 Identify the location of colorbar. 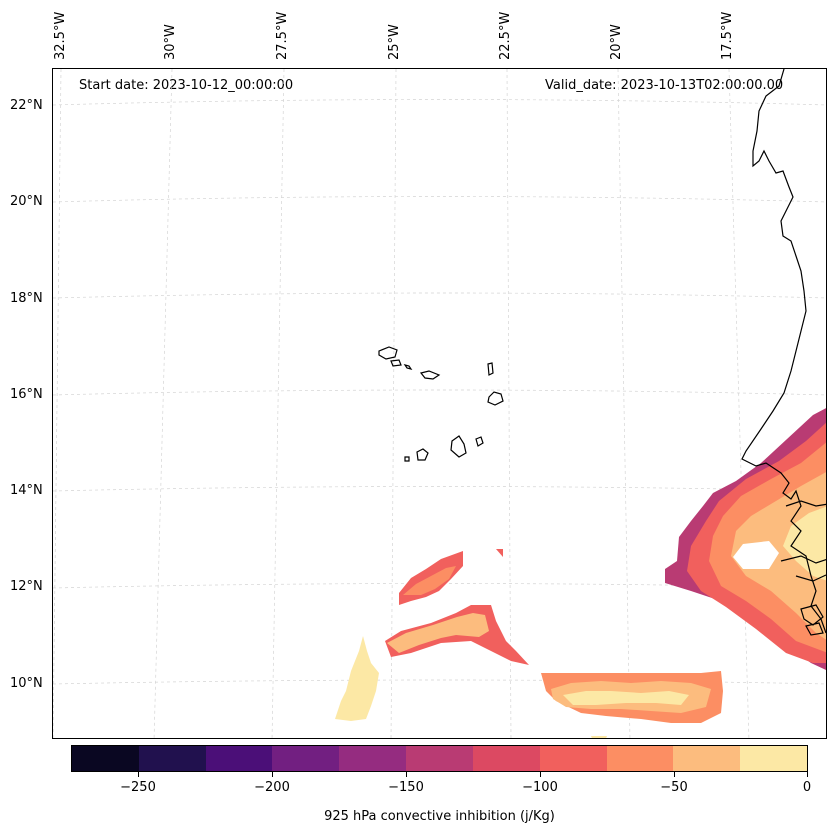
(439, 758).